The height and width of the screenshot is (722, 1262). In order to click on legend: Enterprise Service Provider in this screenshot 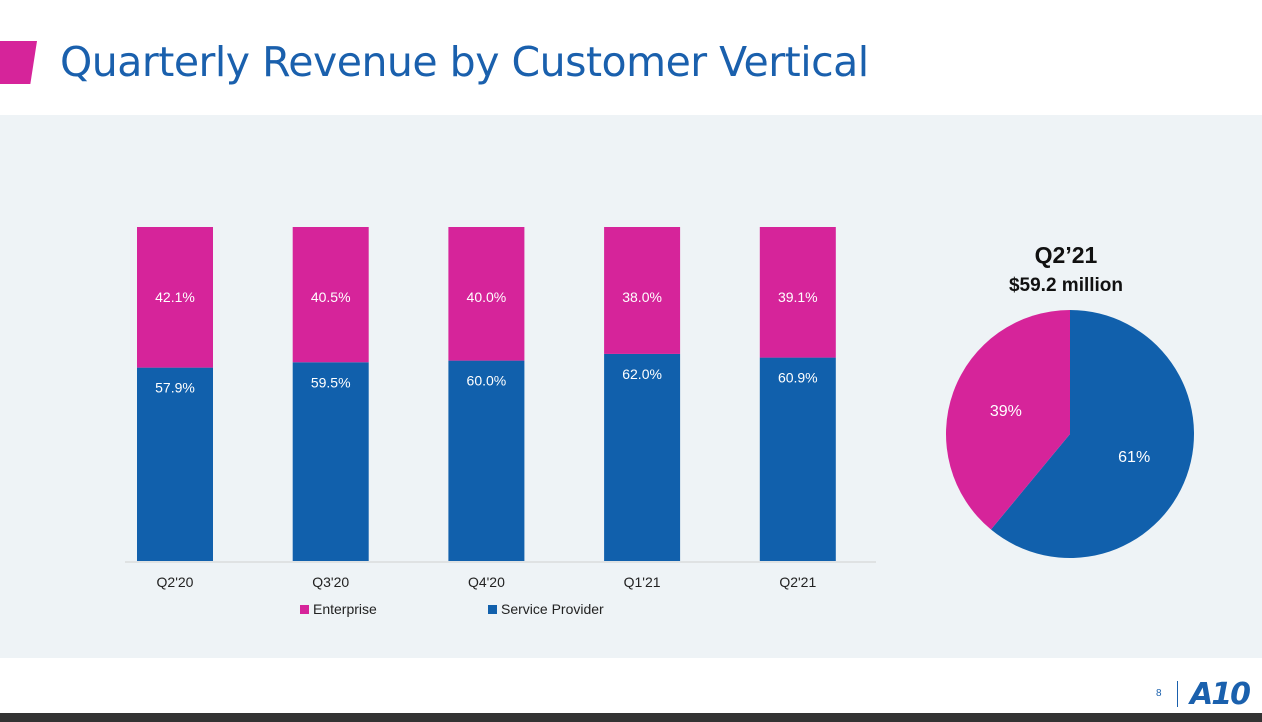, I will do `click(452, 609)`.